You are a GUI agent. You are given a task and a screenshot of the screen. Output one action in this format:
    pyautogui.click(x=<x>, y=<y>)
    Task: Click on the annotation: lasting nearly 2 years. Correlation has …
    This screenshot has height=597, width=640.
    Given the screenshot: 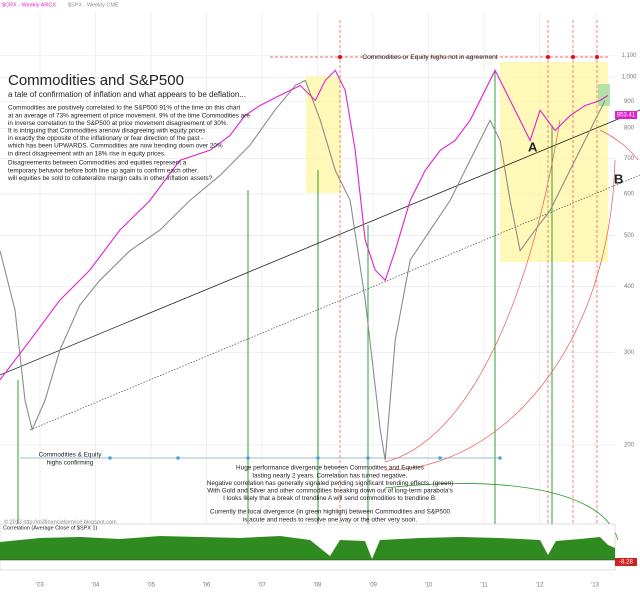 What is the action you would take?
    pyautogui.click(x=330, y=475)
    